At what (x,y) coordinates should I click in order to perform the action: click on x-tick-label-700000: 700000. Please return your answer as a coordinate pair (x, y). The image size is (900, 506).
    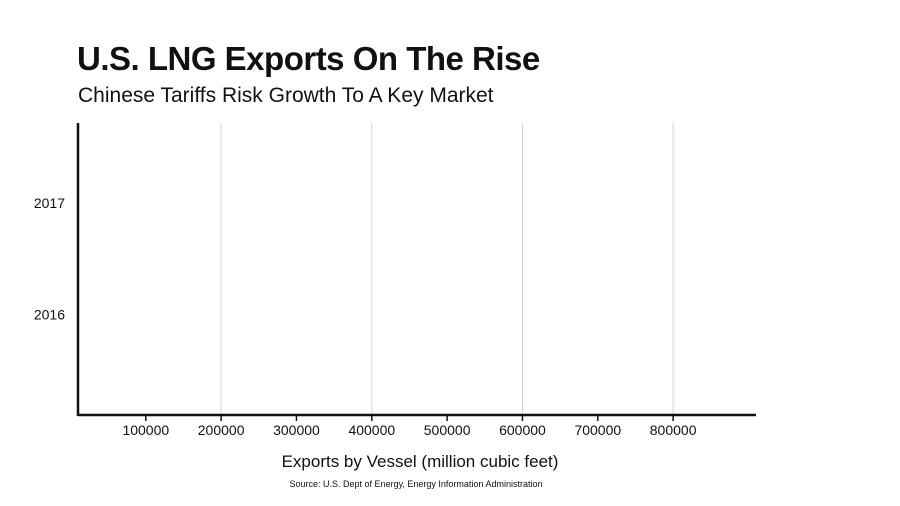
    Looking at the image, I should click on (597, 430).